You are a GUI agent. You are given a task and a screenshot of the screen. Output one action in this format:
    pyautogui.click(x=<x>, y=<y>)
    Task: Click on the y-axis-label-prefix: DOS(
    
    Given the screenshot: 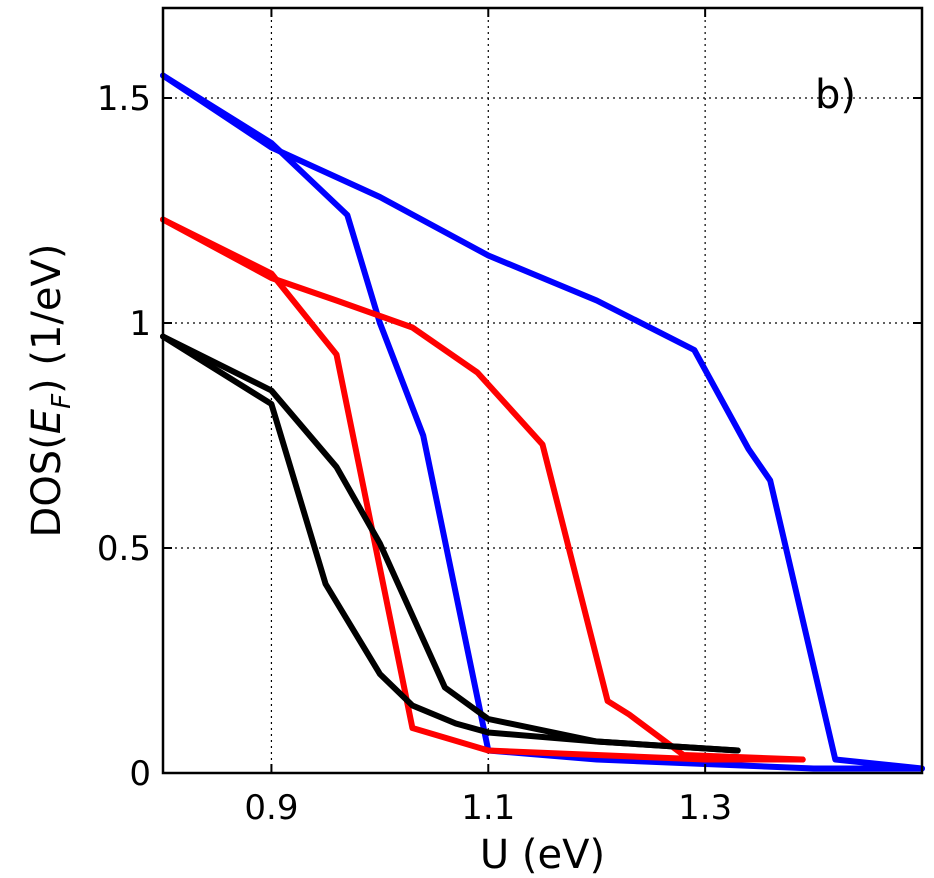 What is the action you would take?
    pyautogui.click(x=47, y=485)
    